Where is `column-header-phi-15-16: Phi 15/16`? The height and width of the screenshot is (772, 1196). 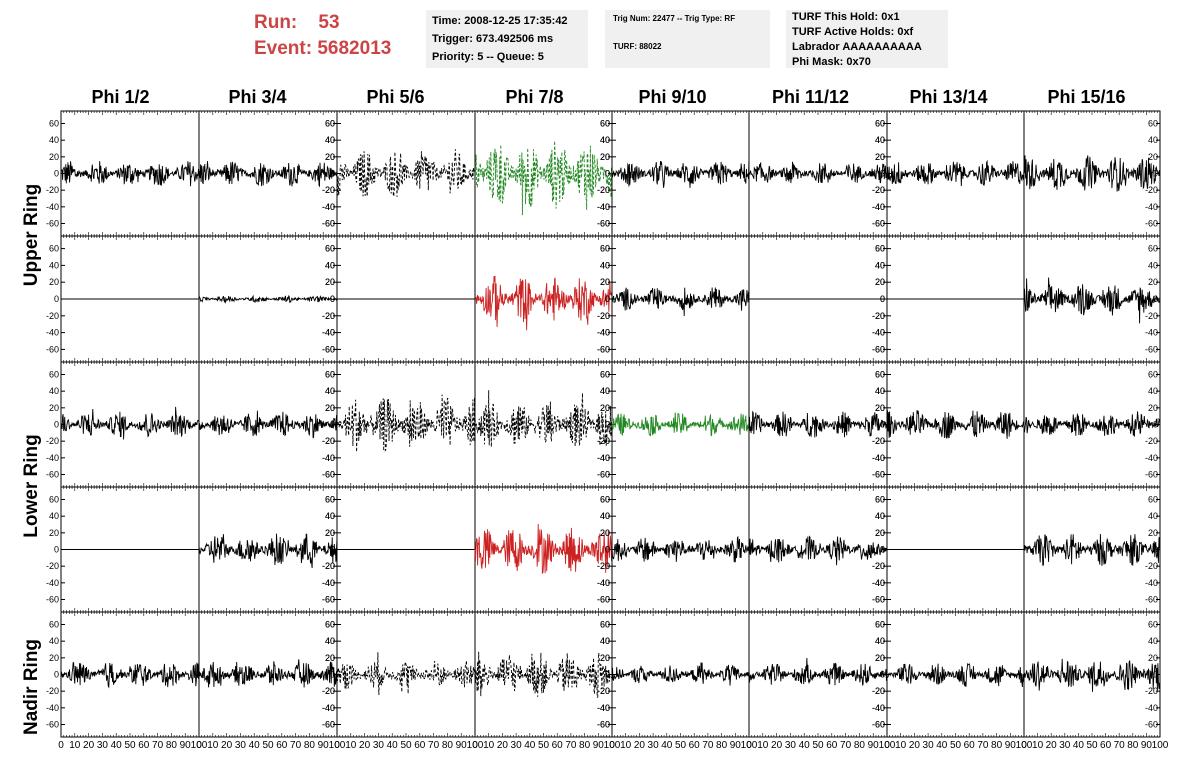
column-header-phi-15-16: Phi 15/16 is located at coordinates (1086, 97).